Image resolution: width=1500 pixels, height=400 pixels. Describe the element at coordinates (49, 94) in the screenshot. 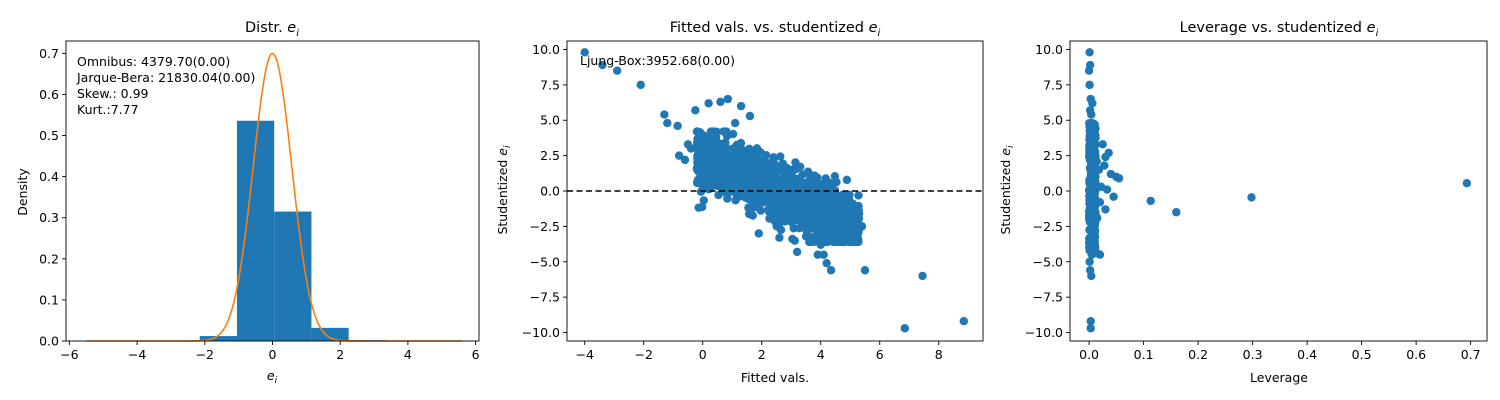

I see `hist-y-tick-label: 0.6` at that location.